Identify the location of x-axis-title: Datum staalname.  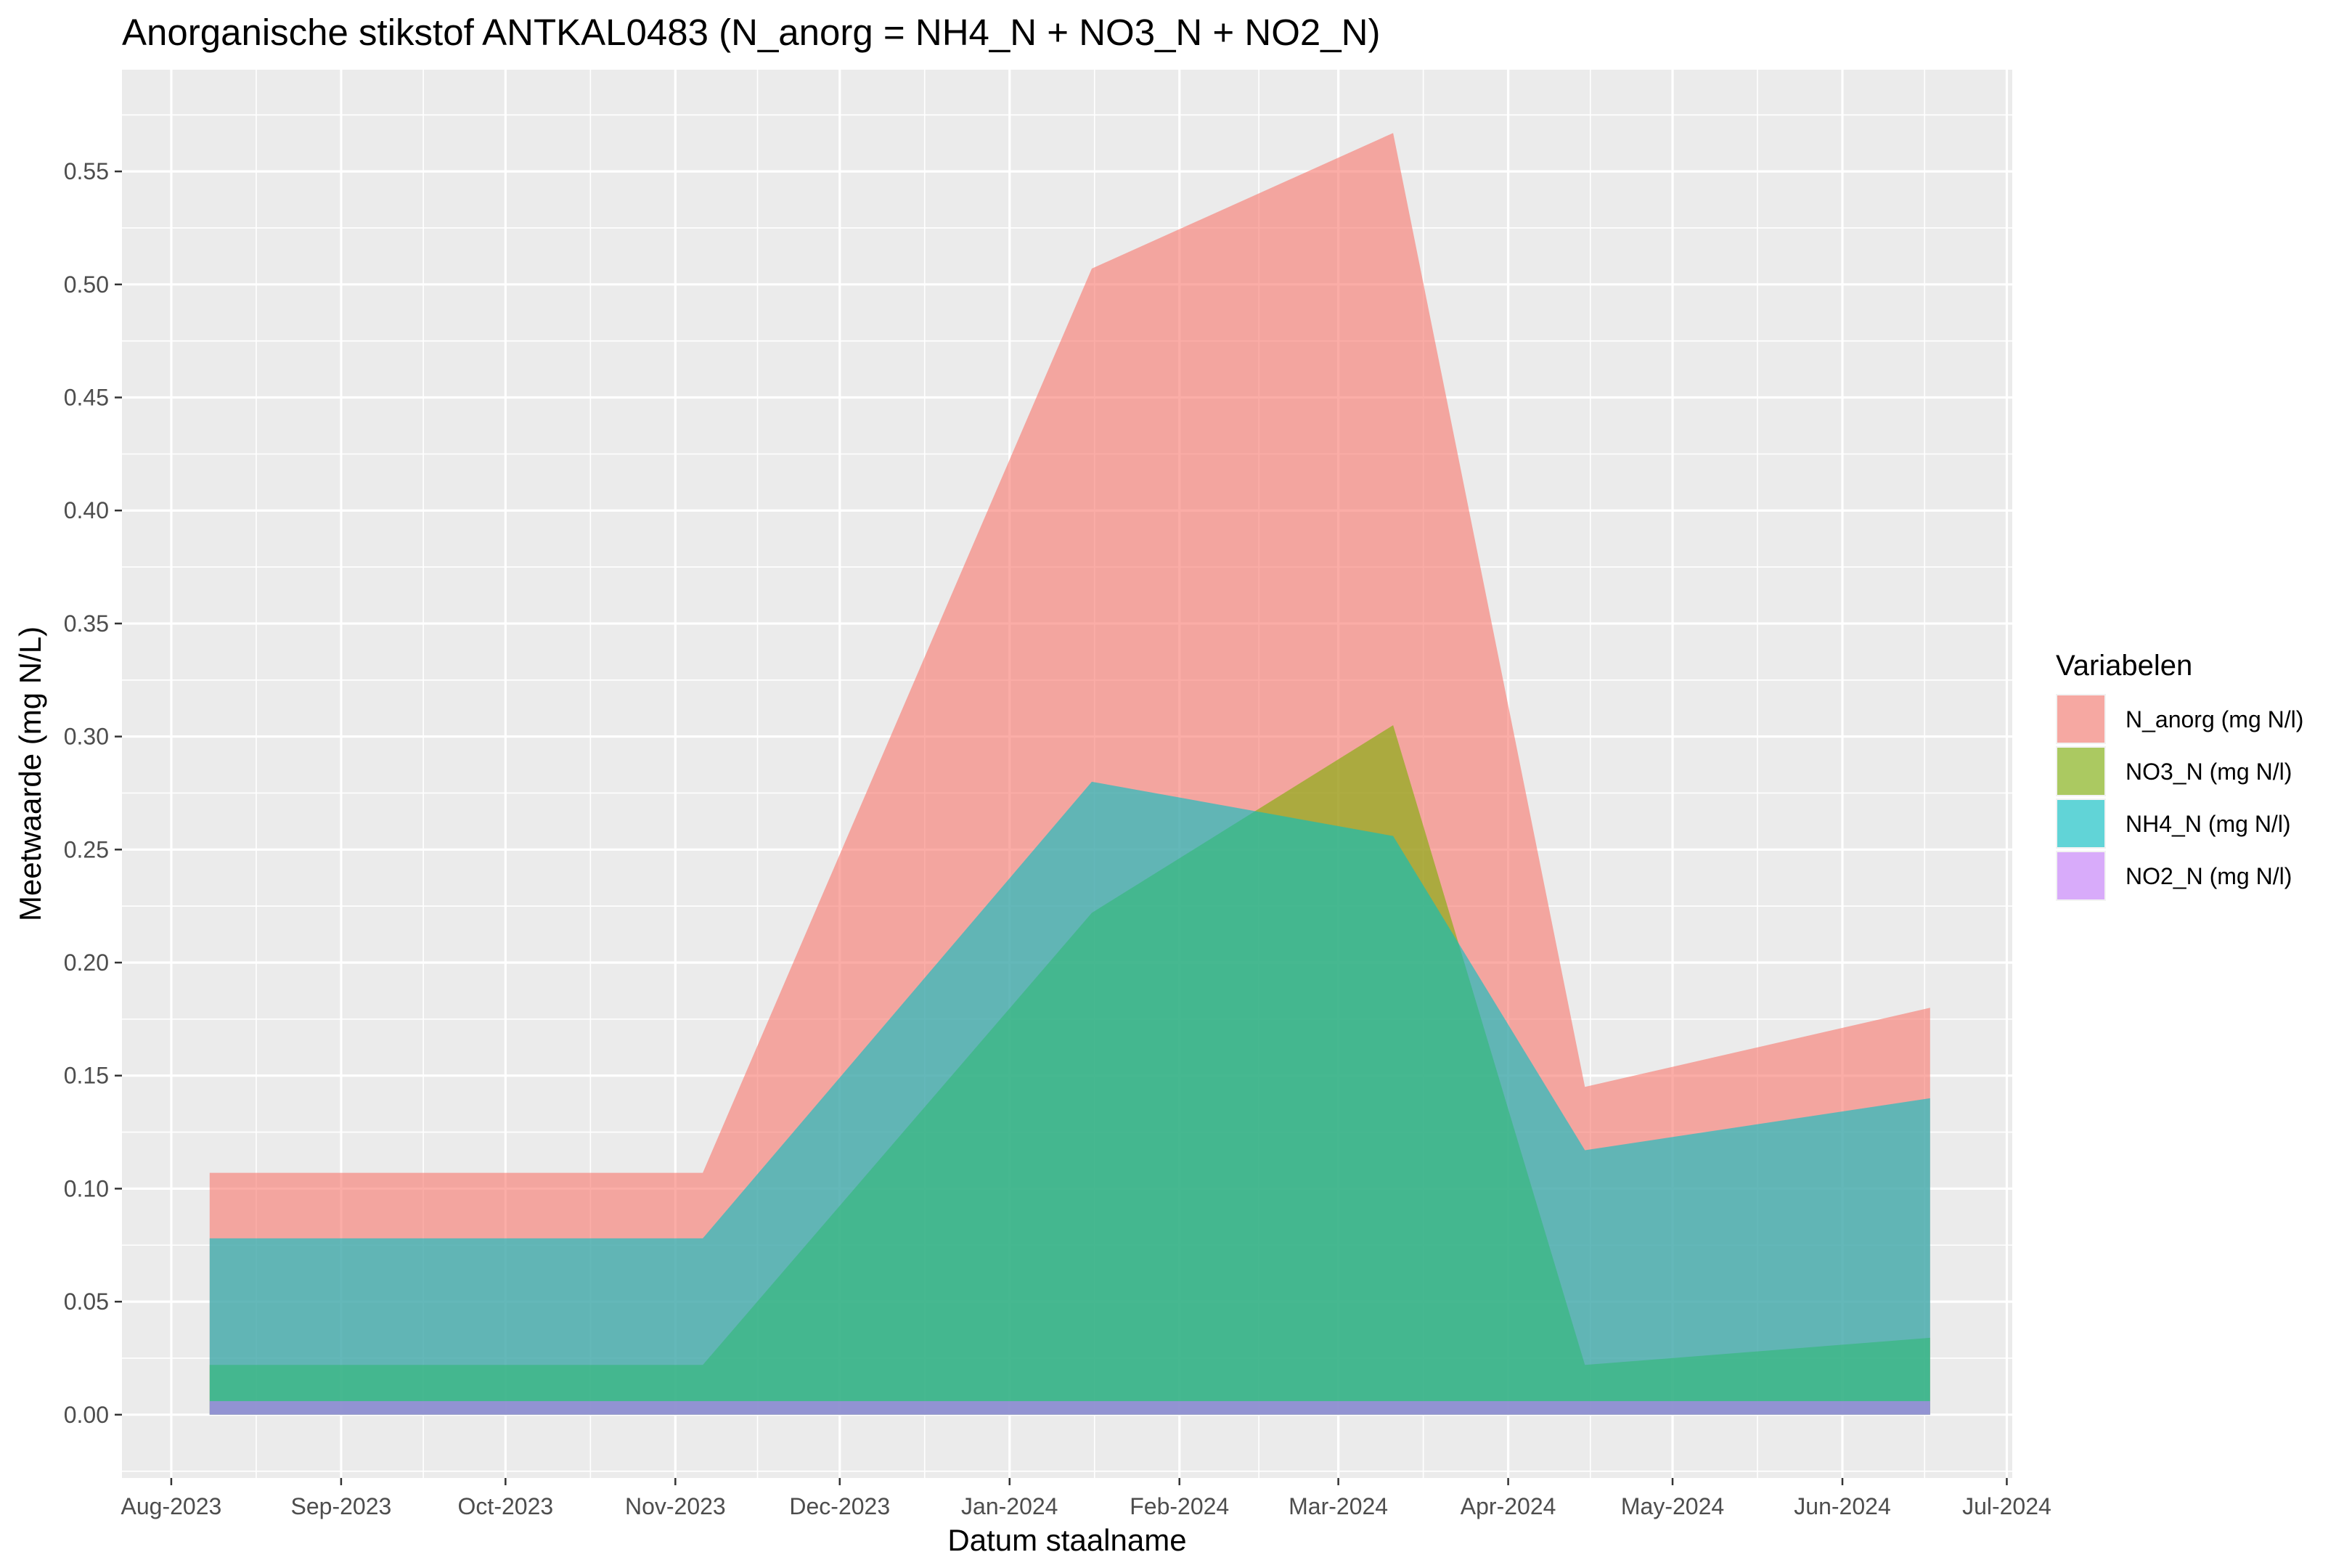
(1067, 1540).